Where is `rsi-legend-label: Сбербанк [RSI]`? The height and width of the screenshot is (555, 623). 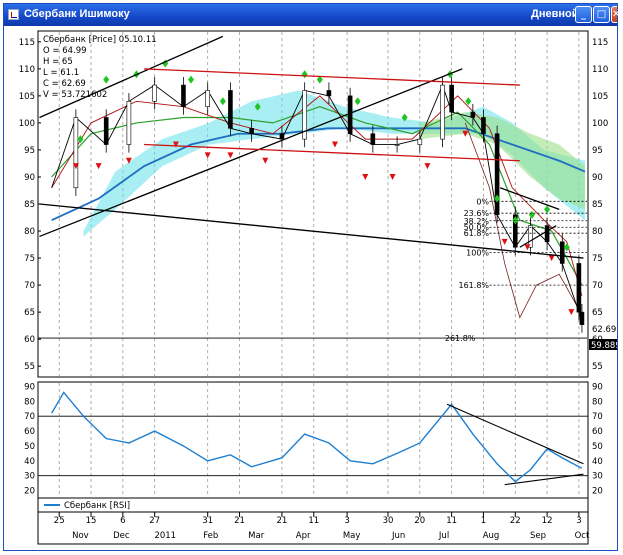 rsi-legend-label: Сбербанк [RSI] is located at coordinates (97, 506).